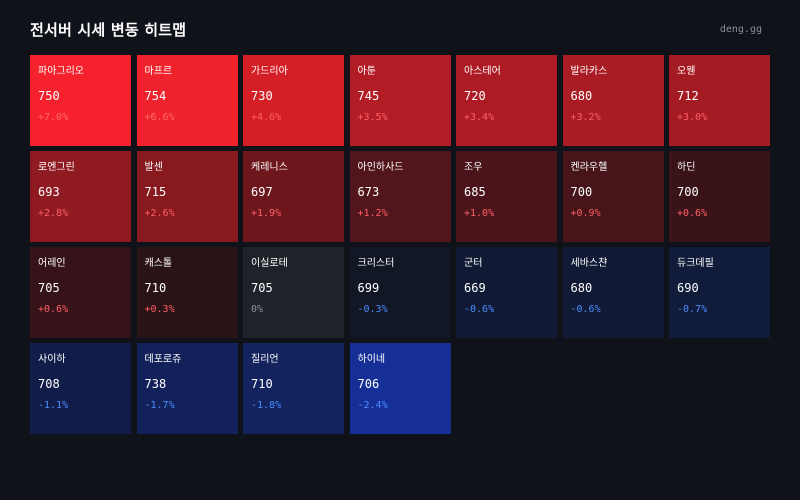 This screenshot has width=800, height=500. I want to click on server-tile: 캐스톨 710 +0.3%, so click(187, 292).